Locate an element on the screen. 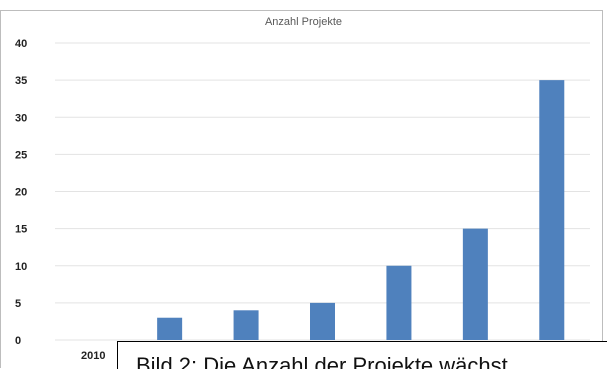 This screenshot has height=369, width=607. x-tick-label: 2010 is located at coordinates (93, 356).